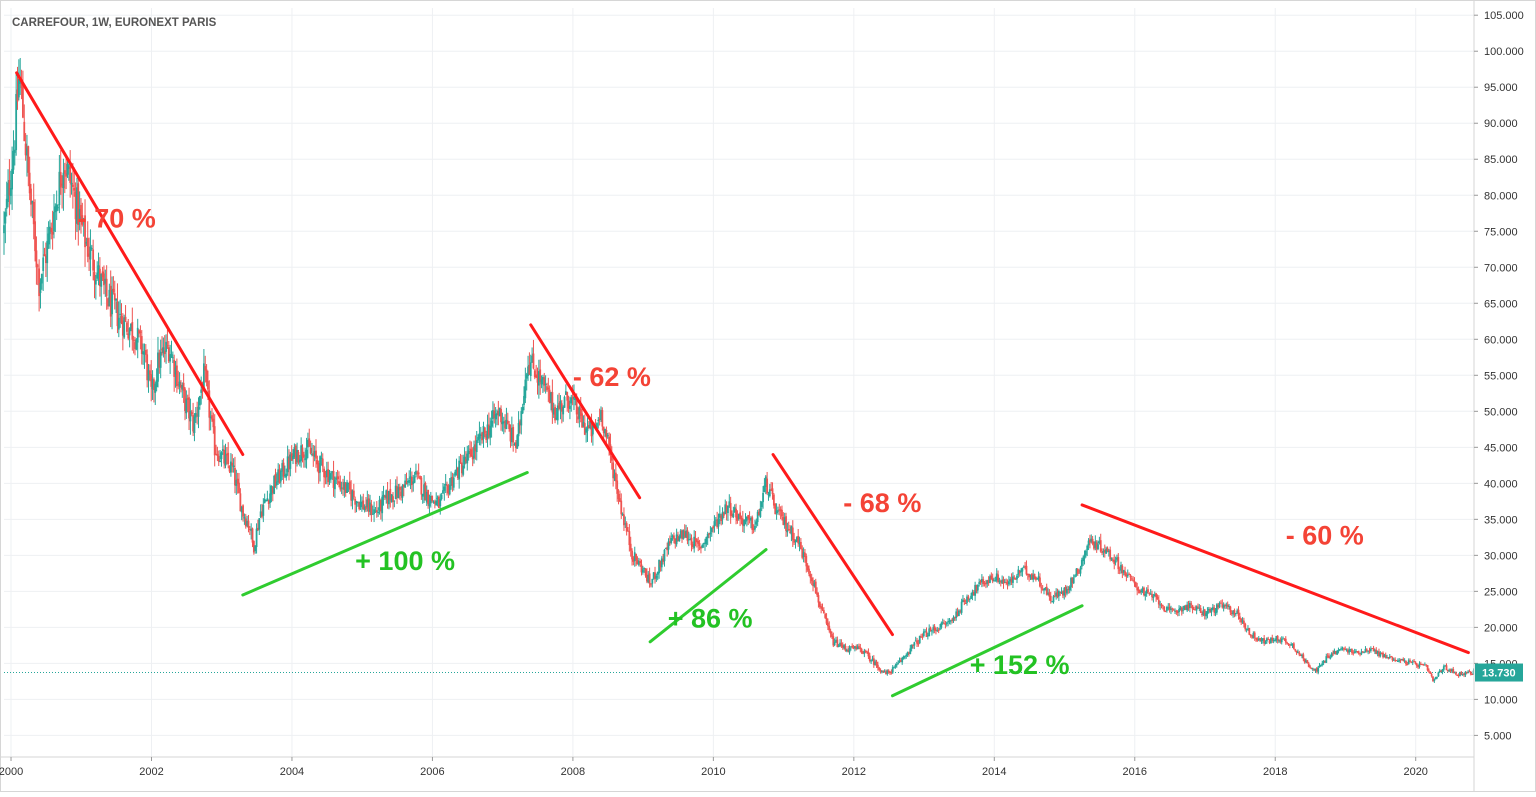 Image resolution: width=1536 pixels, height=797 pixels. I want to click on price-tick-label: 10.000, so click(1501, 700).